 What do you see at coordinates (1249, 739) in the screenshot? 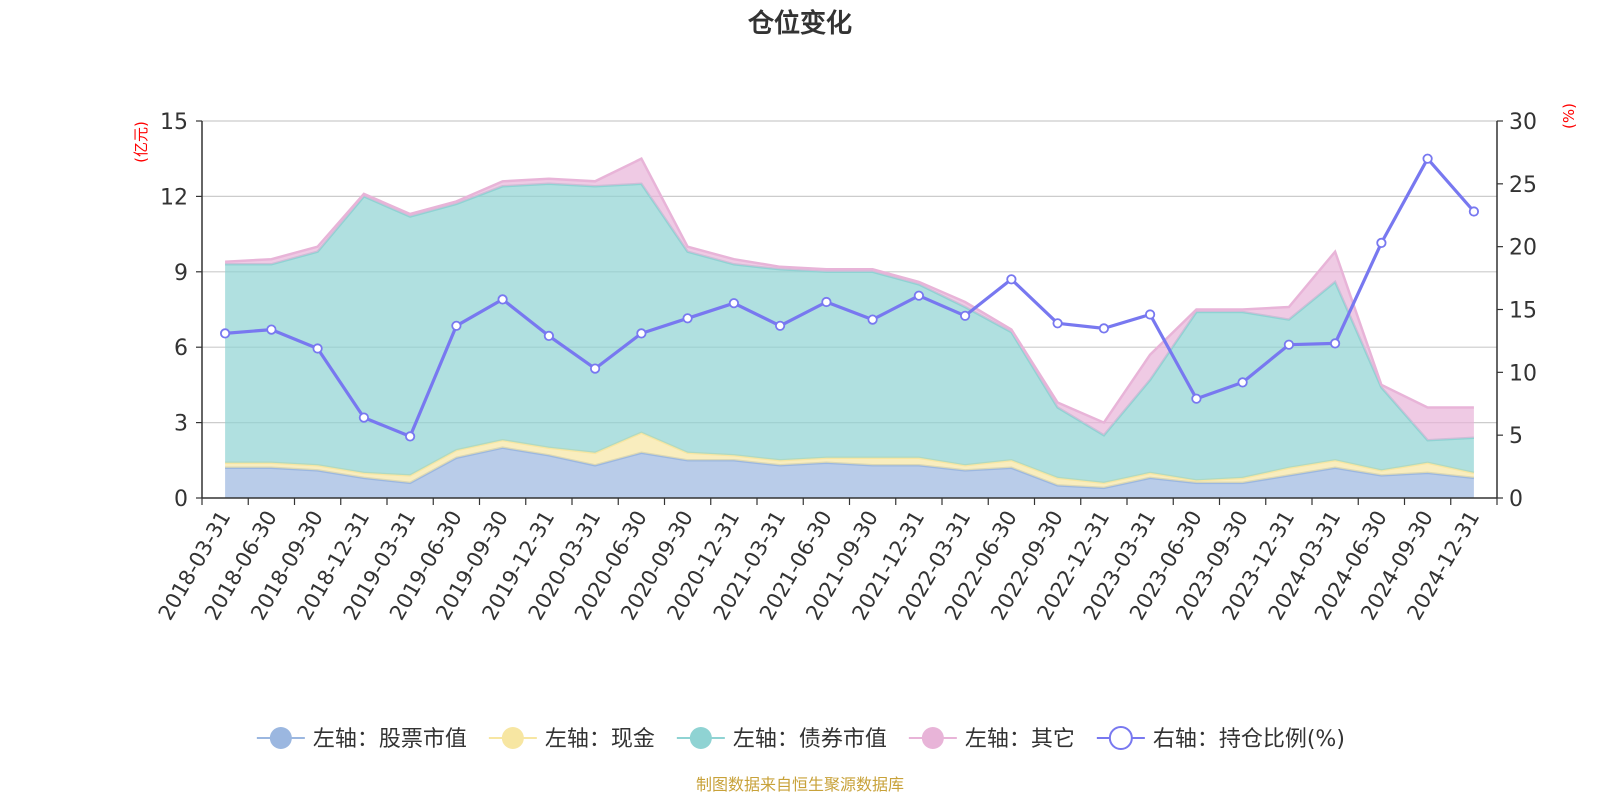
I see `legend-label: 右轴：持仓比例(%)` at bounding box center [1249, 739].